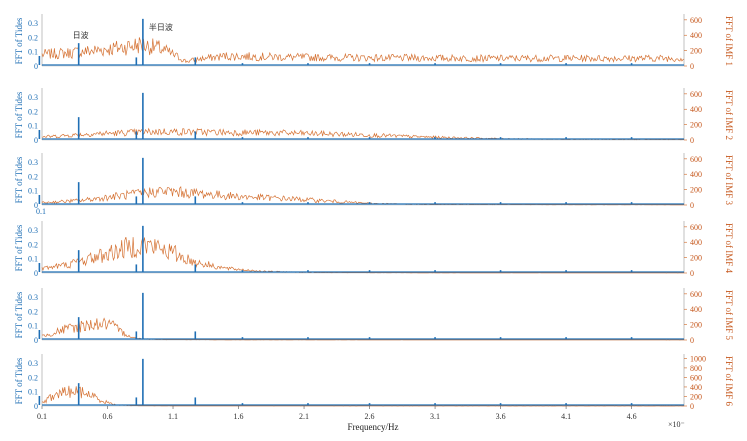 This screenshot has width=747, height=441. What do you see at coordinates (304, 416) in the screenshot?
I see `x-tick-label: 2.1` at bounding box center [304, 416].